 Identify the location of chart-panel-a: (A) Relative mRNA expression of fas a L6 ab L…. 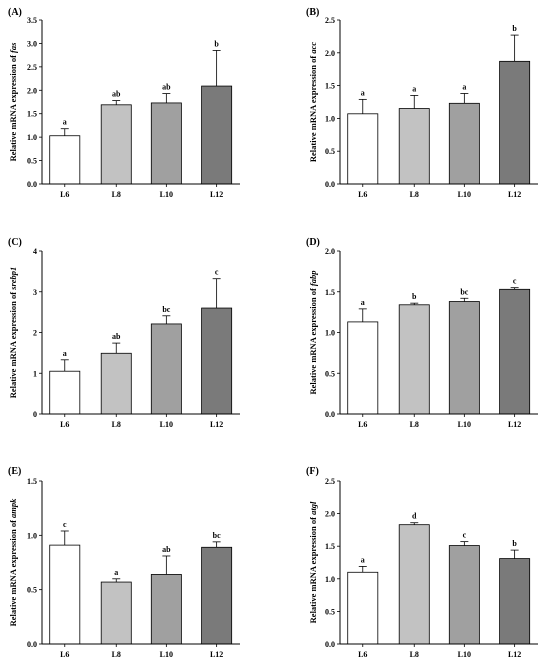
(124, 103).